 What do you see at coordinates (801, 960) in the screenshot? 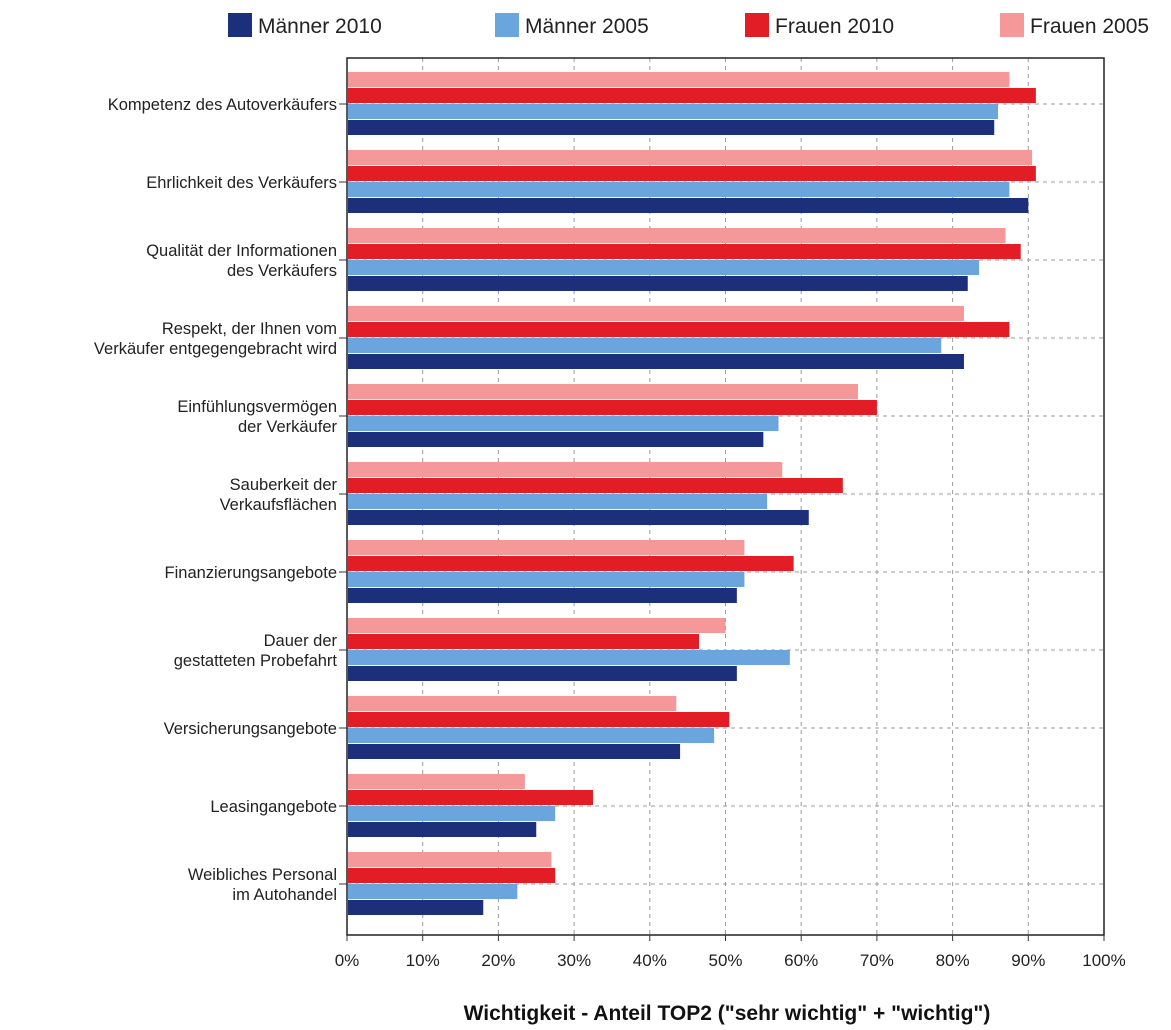
I see `x-tick-label: 60%` at bounding box center [801, 960].